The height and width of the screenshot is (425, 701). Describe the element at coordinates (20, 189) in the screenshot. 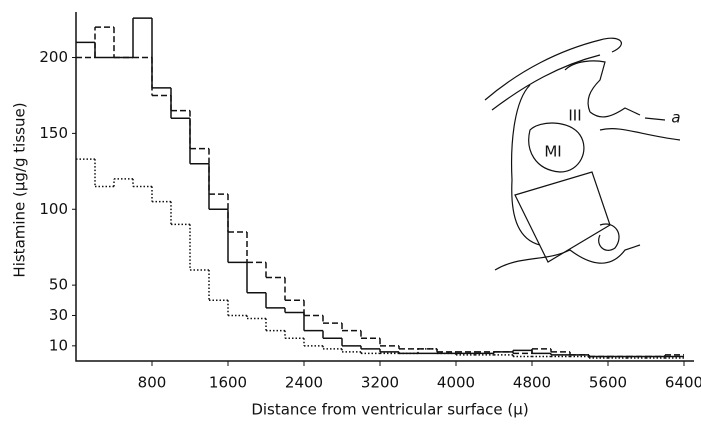

I see `y-axis-label: Histamine (μg/g tissue)` at that location.